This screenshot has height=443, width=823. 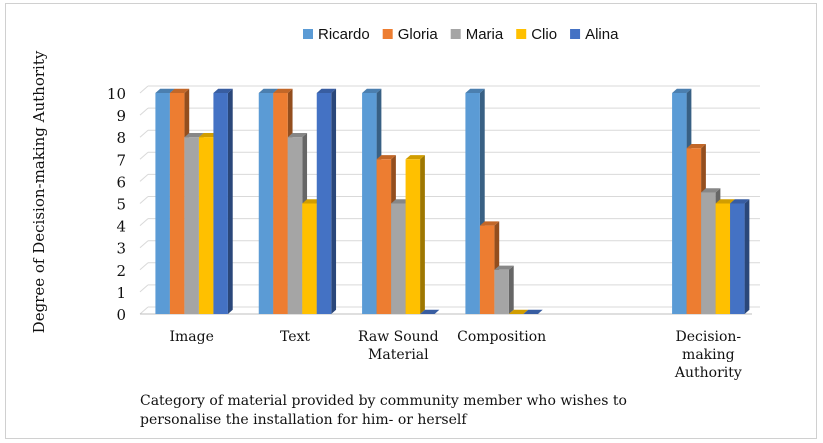 What do you see at coordinates (191, 337) in the screenshot?
I see `x-tick-label: Image` at bounding box center [191, 337].